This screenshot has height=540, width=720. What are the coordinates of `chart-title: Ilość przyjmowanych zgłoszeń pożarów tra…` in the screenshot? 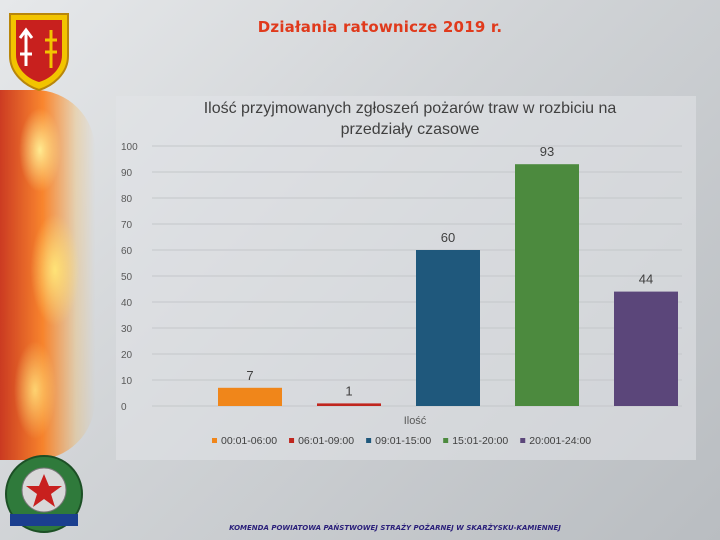 It's located at (410, 119).